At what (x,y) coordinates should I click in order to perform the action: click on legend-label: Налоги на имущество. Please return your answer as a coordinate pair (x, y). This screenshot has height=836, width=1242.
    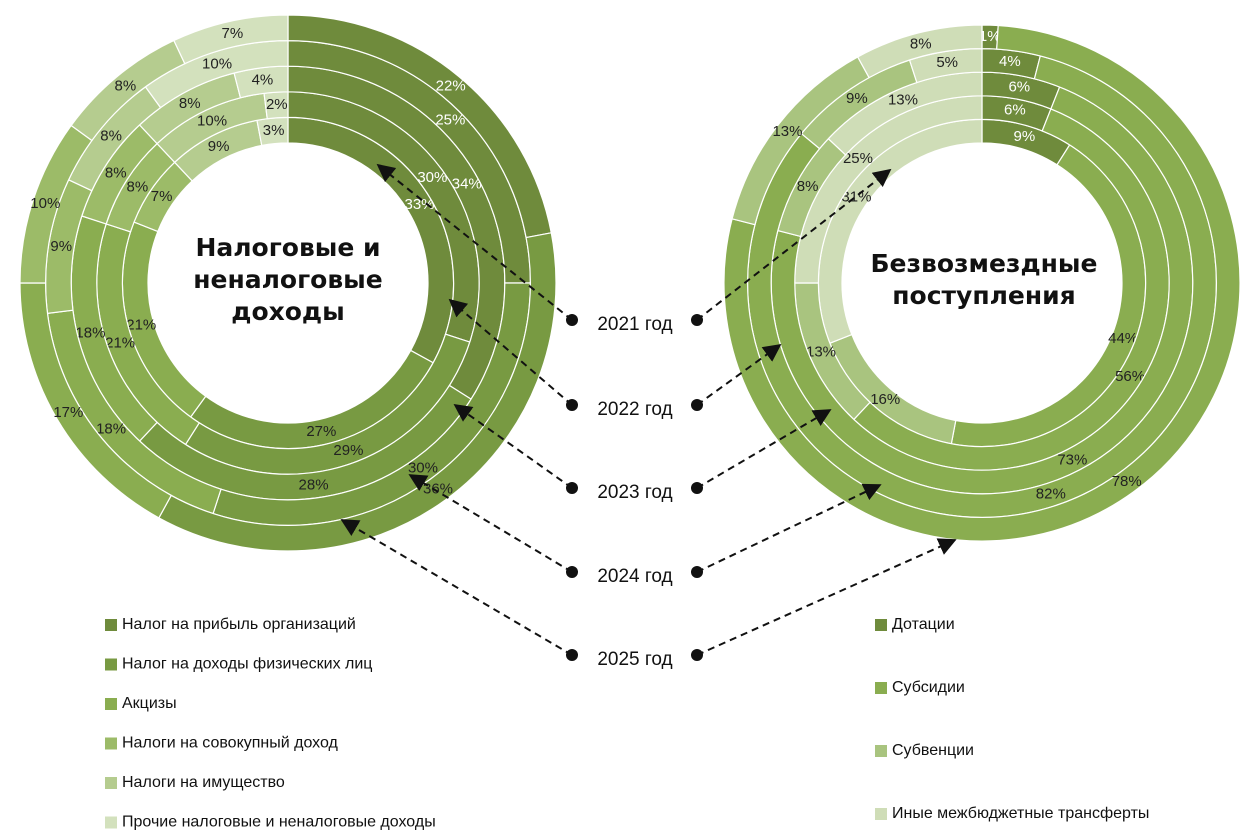
    Looking at the image, I should click on (203, 782).